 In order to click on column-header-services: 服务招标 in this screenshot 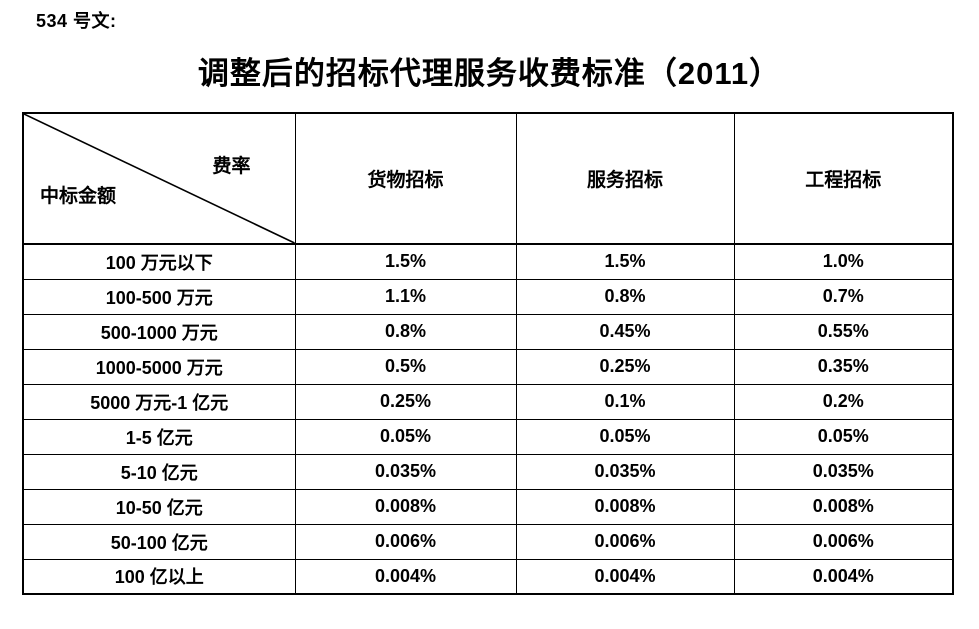, I will do `click(625, 178)`.